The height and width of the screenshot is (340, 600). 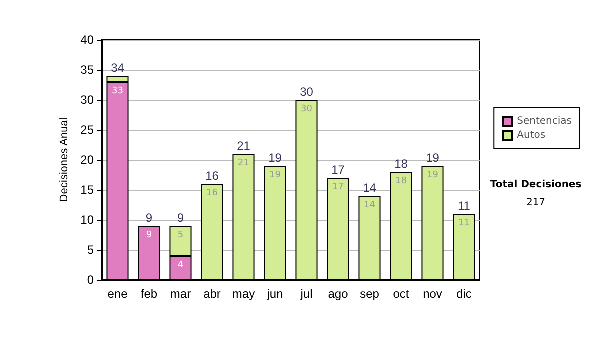 I want to click on data-label: 21, so click(x=244, y=163).